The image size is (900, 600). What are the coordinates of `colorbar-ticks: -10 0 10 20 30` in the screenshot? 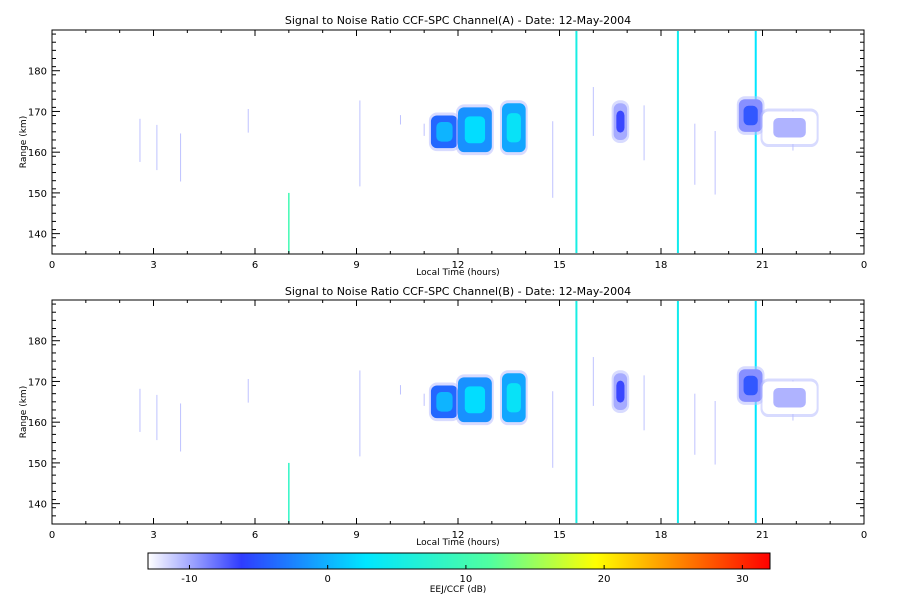 It's located at (465, 575).